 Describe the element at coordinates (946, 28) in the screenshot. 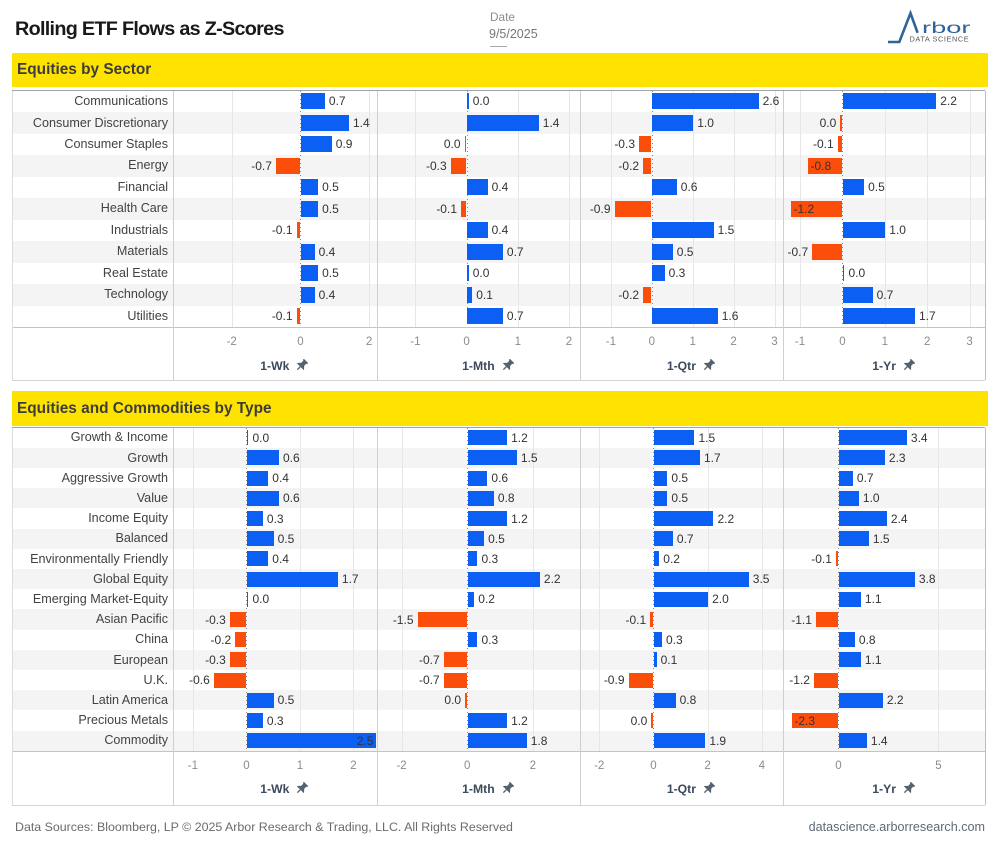

I see `svg-text: rbor` at that location.